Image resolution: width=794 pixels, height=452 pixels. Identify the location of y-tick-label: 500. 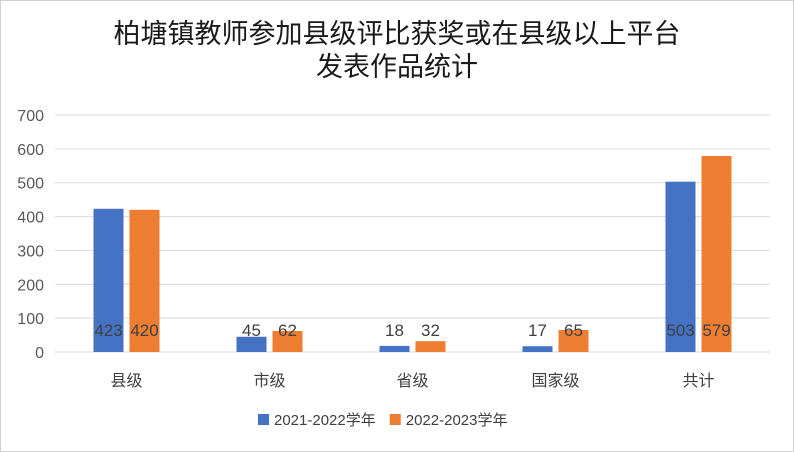
(30, 184).